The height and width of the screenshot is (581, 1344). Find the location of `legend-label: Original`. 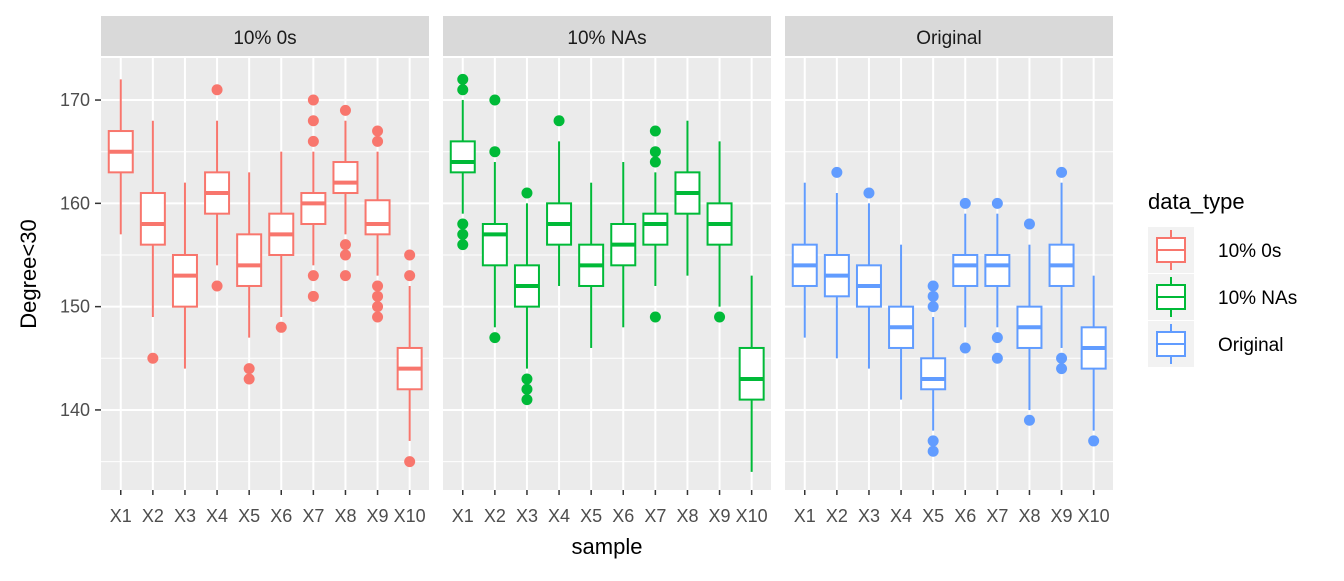

legend-label: Original is located at coordinates (1250, 345).